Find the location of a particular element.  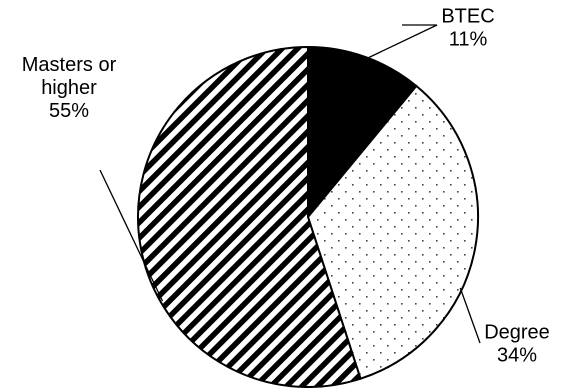

slice-label-1: BTEC 11% is located at coordinates (467, 28).